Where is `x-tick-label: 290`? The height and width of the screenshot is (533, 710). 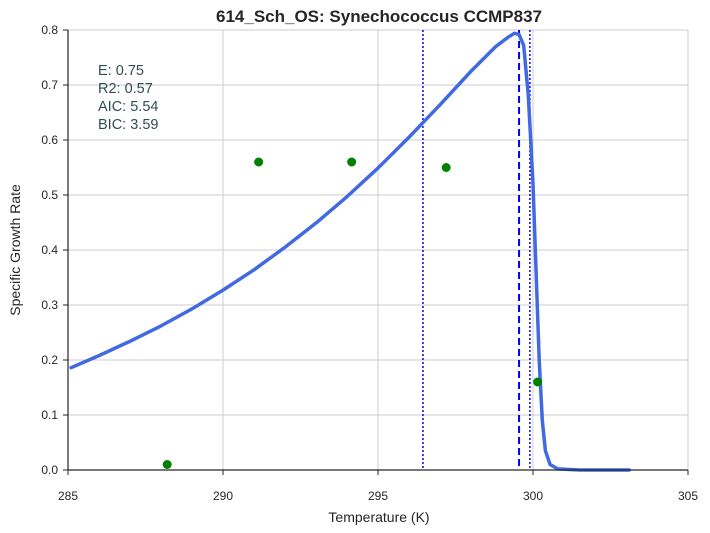 x-tick-label: 290 is located at coordinates (223, 496).